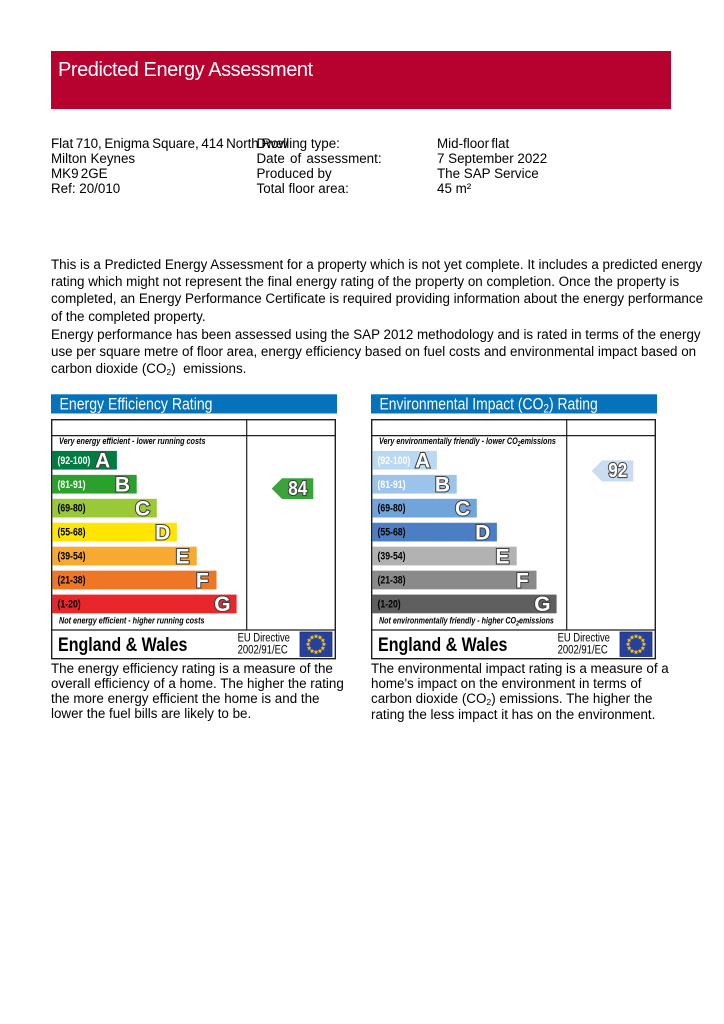  Describe the element at coordinates (447, 621) in the screenshot. I see `svg-text:Not environmentally friendly -: Not environmentally friendly - higher CO` at that location.